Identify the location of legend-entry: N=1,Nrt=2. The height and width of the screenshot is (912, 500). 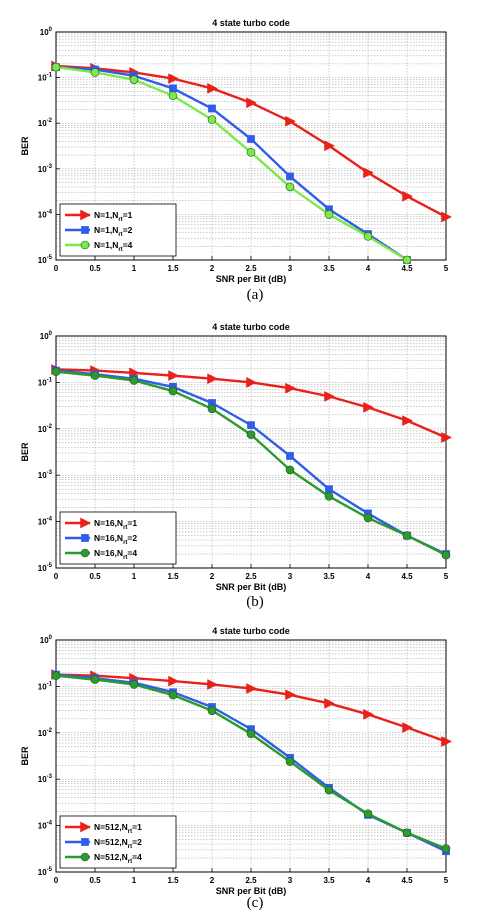
(113, 231).